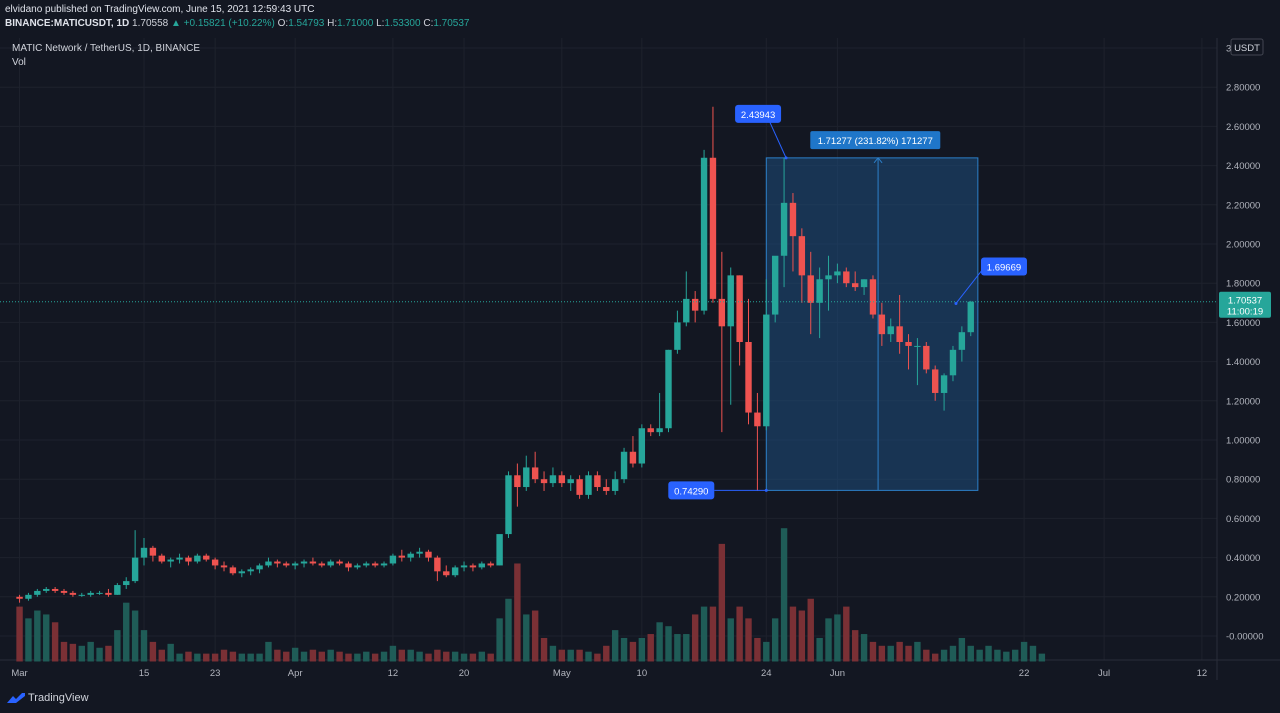 This screenshot has width=1280, height=713. Describe the element at coordinates (1243, 519) in the screenshot. I see `price-tick-label: 0.60000` at that location.